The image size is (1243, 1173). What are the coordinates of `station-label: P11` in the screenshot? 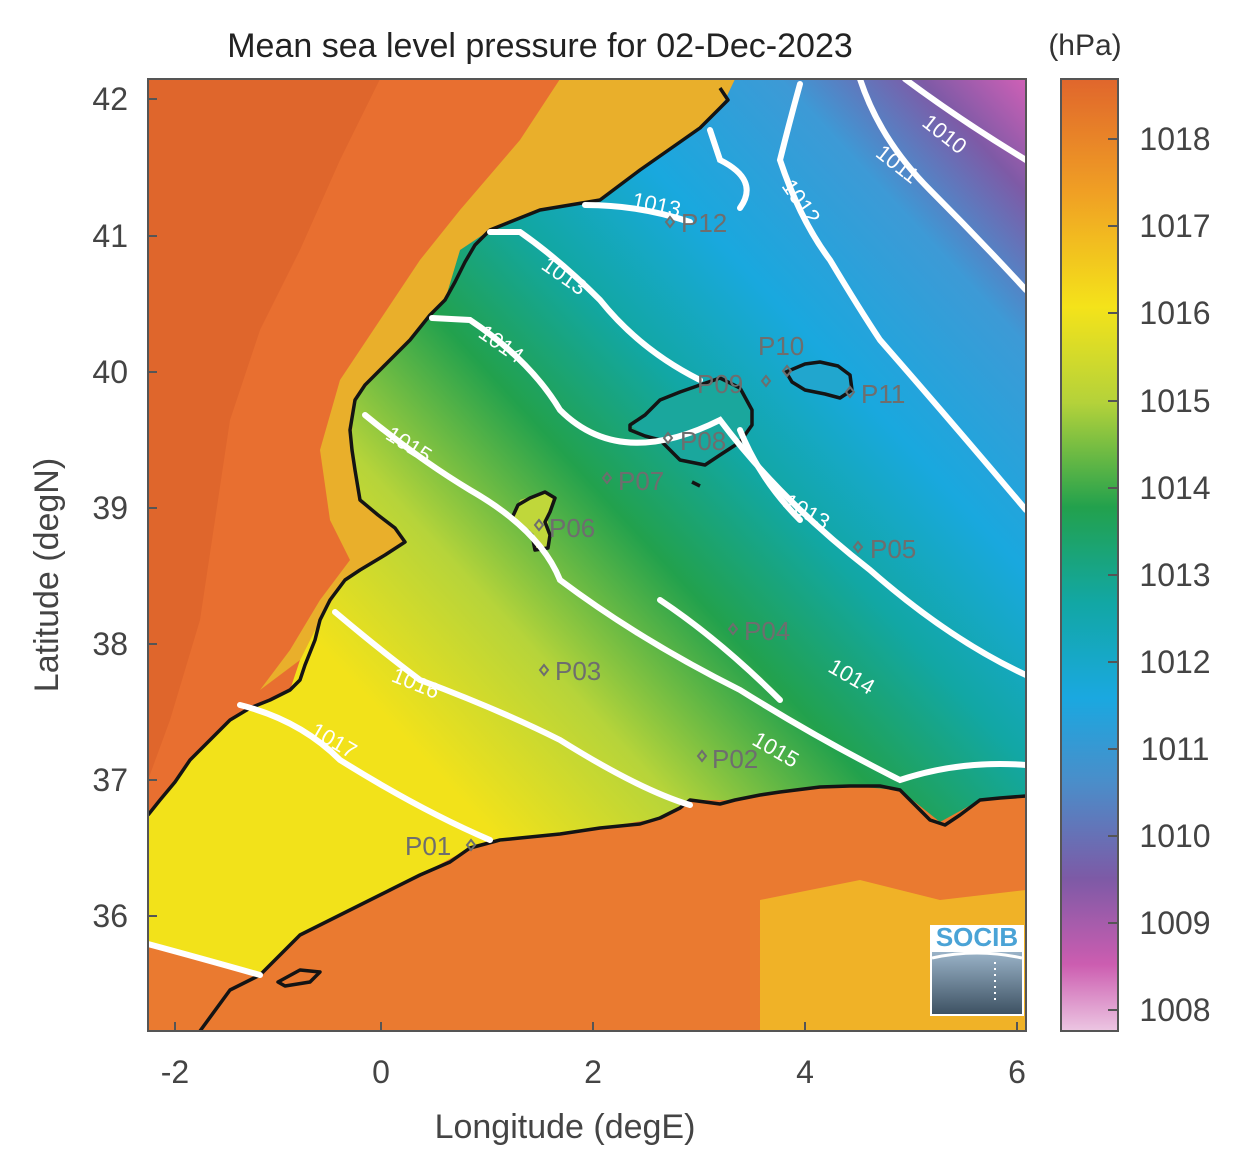 It's located at (883, 394).